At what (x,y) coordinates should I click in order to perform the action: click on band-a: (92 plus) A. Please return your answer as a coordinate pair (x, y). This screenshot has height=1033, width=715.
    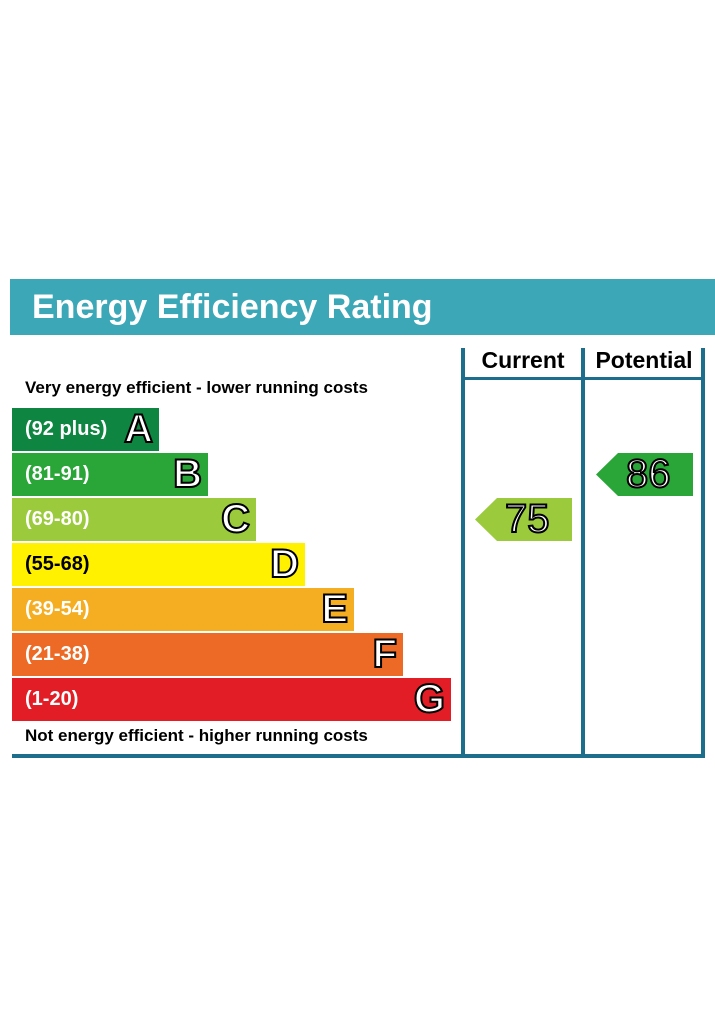
    Looking at the image, I should click on (85, 429).